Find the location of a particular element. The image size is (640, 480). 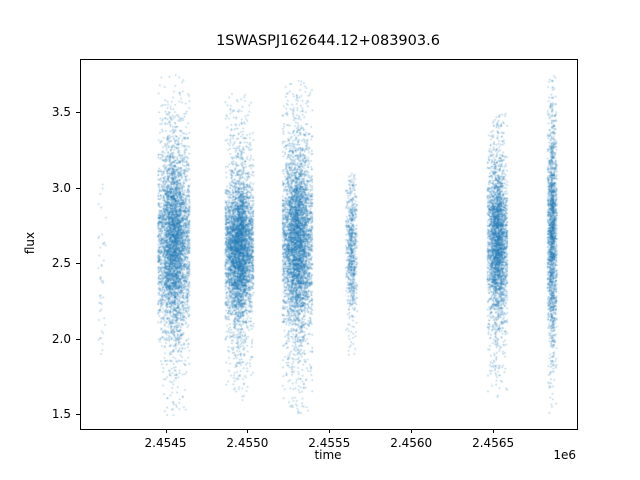

y-tick-label: 1.5 is located at coordinates (61, 414).